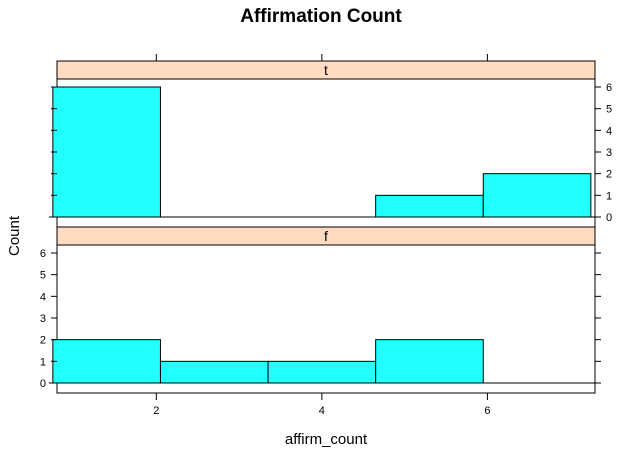 Image resolution: width=642 pixels, height=459 pixels. I want to click on strip-label: f, so click(326, 236).